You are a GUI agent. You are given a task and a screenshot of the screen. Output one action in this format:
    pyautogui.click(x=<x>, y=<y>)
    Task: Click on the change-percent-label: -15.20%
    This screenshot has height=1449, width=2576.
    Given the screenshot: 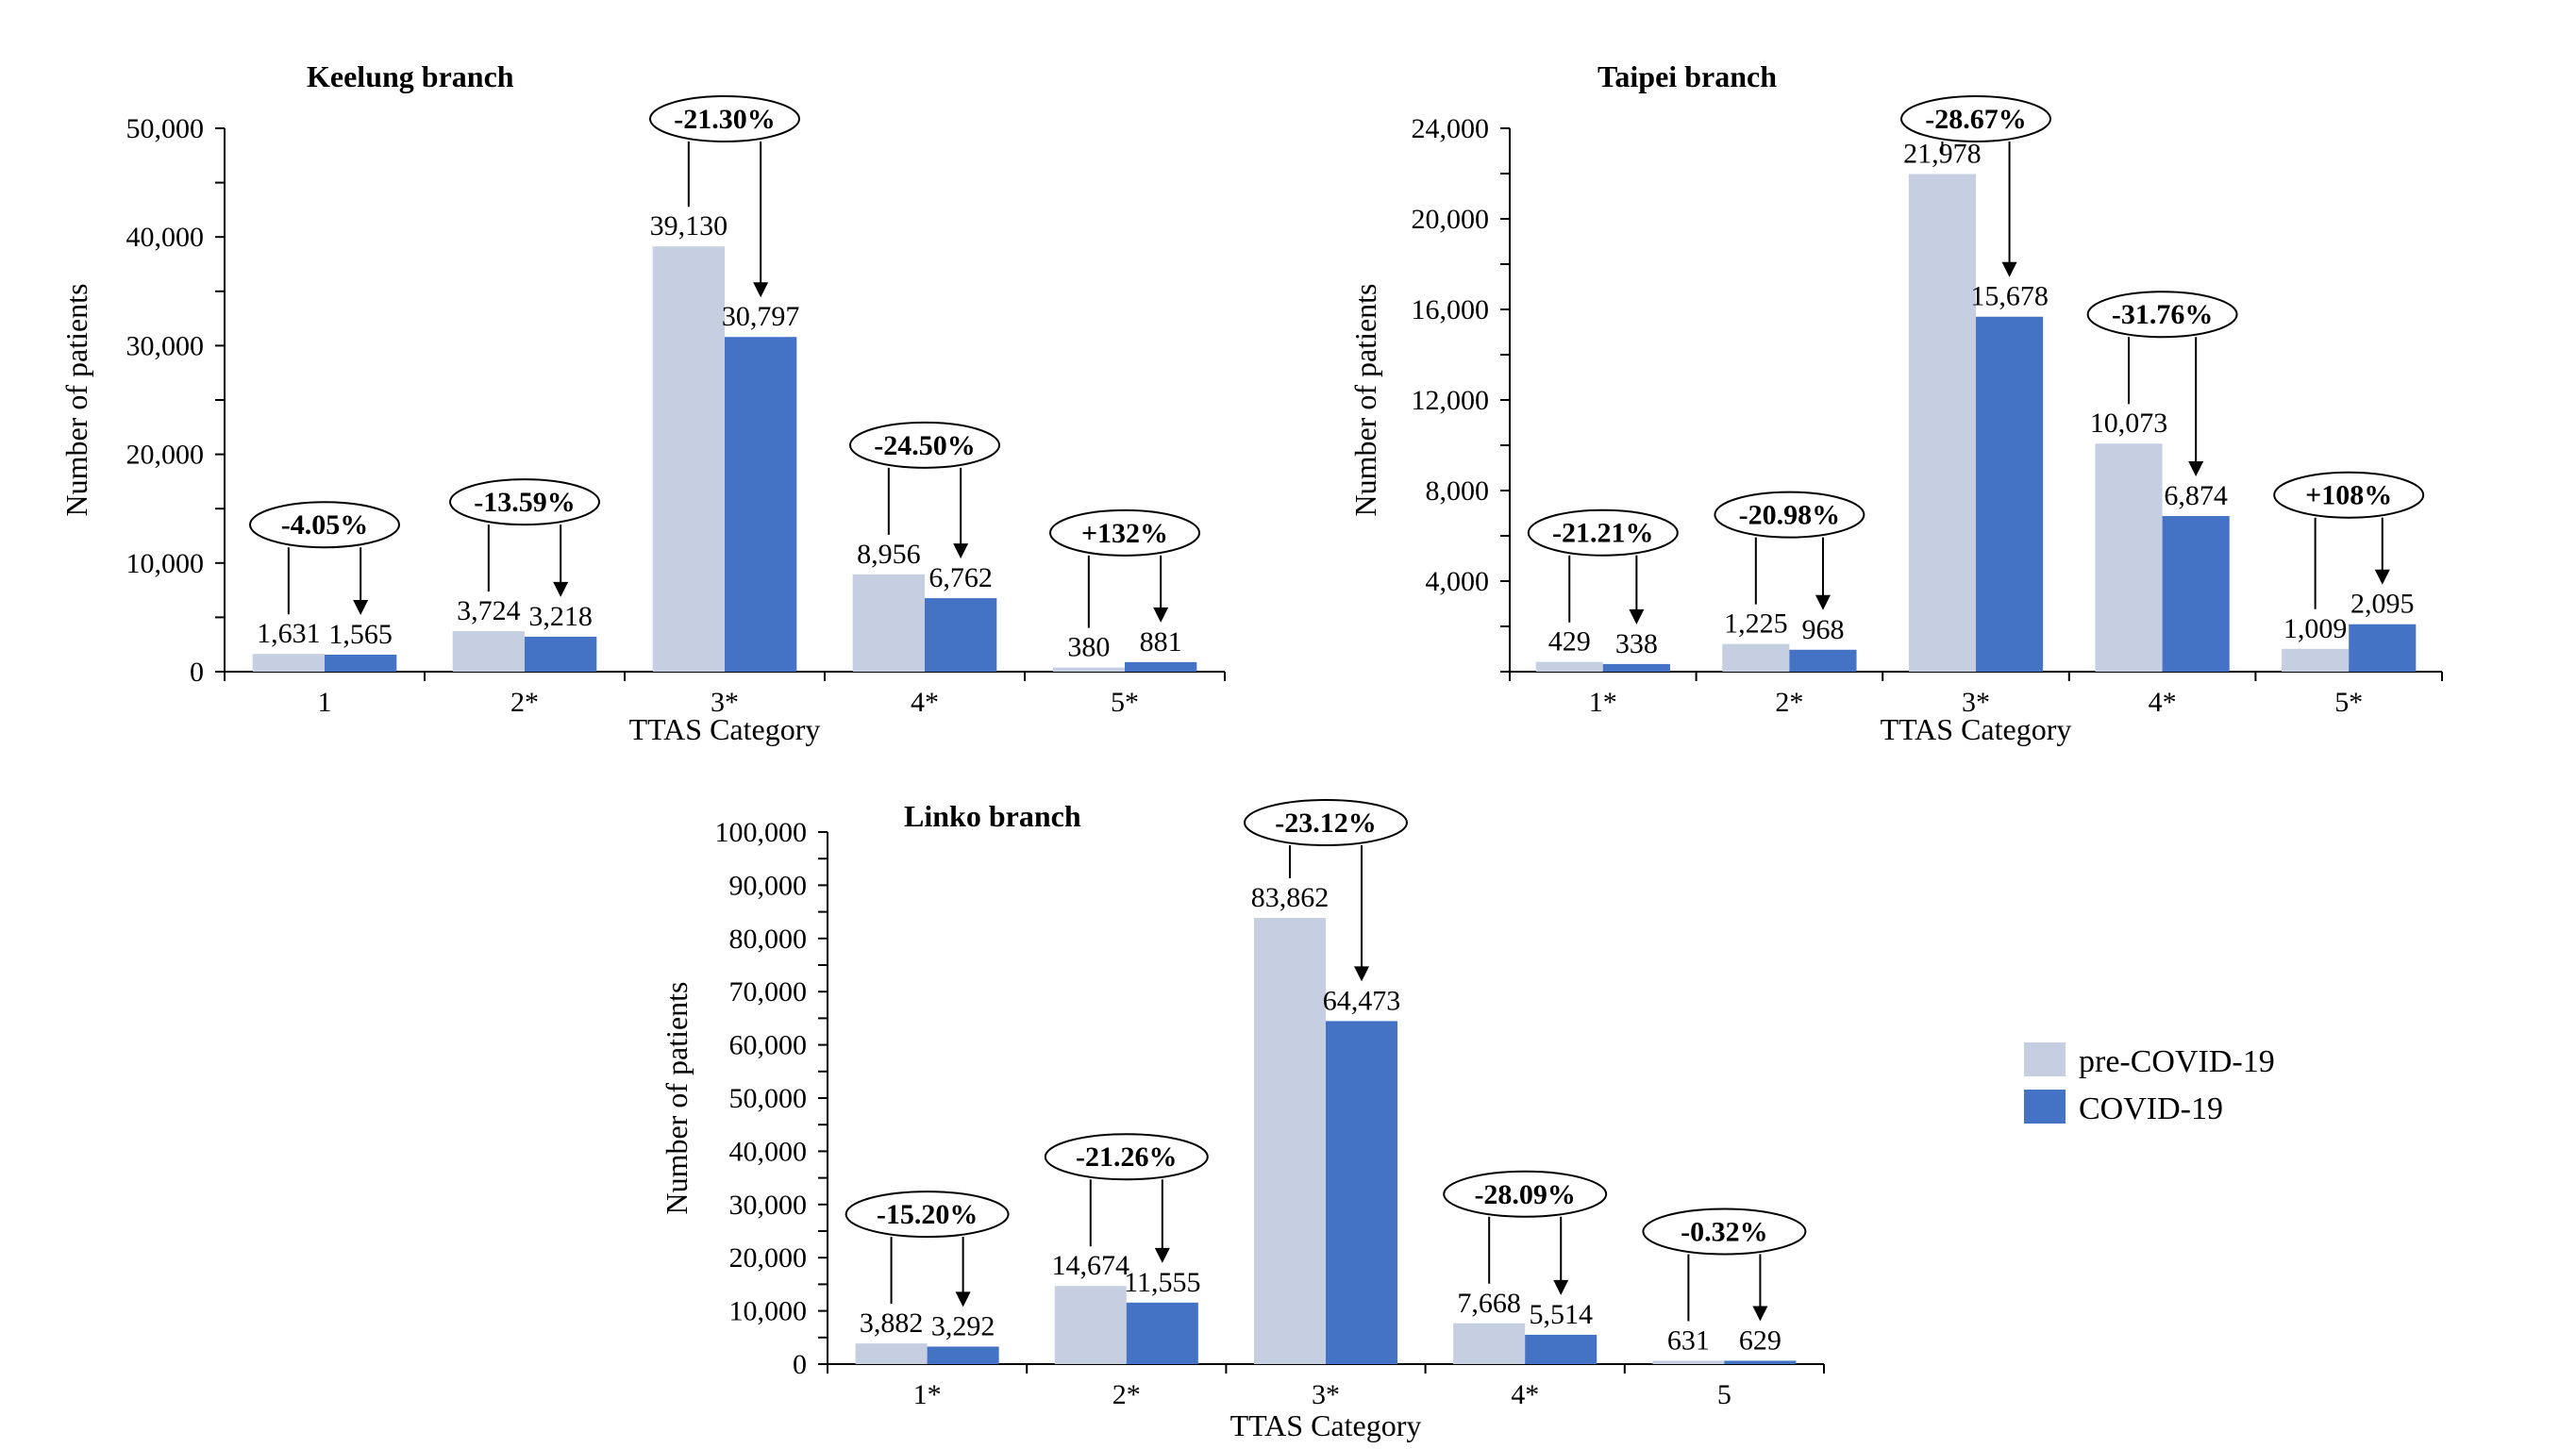 What is the action you would take?
    pyautogui.click(x=928, y=1214)
    